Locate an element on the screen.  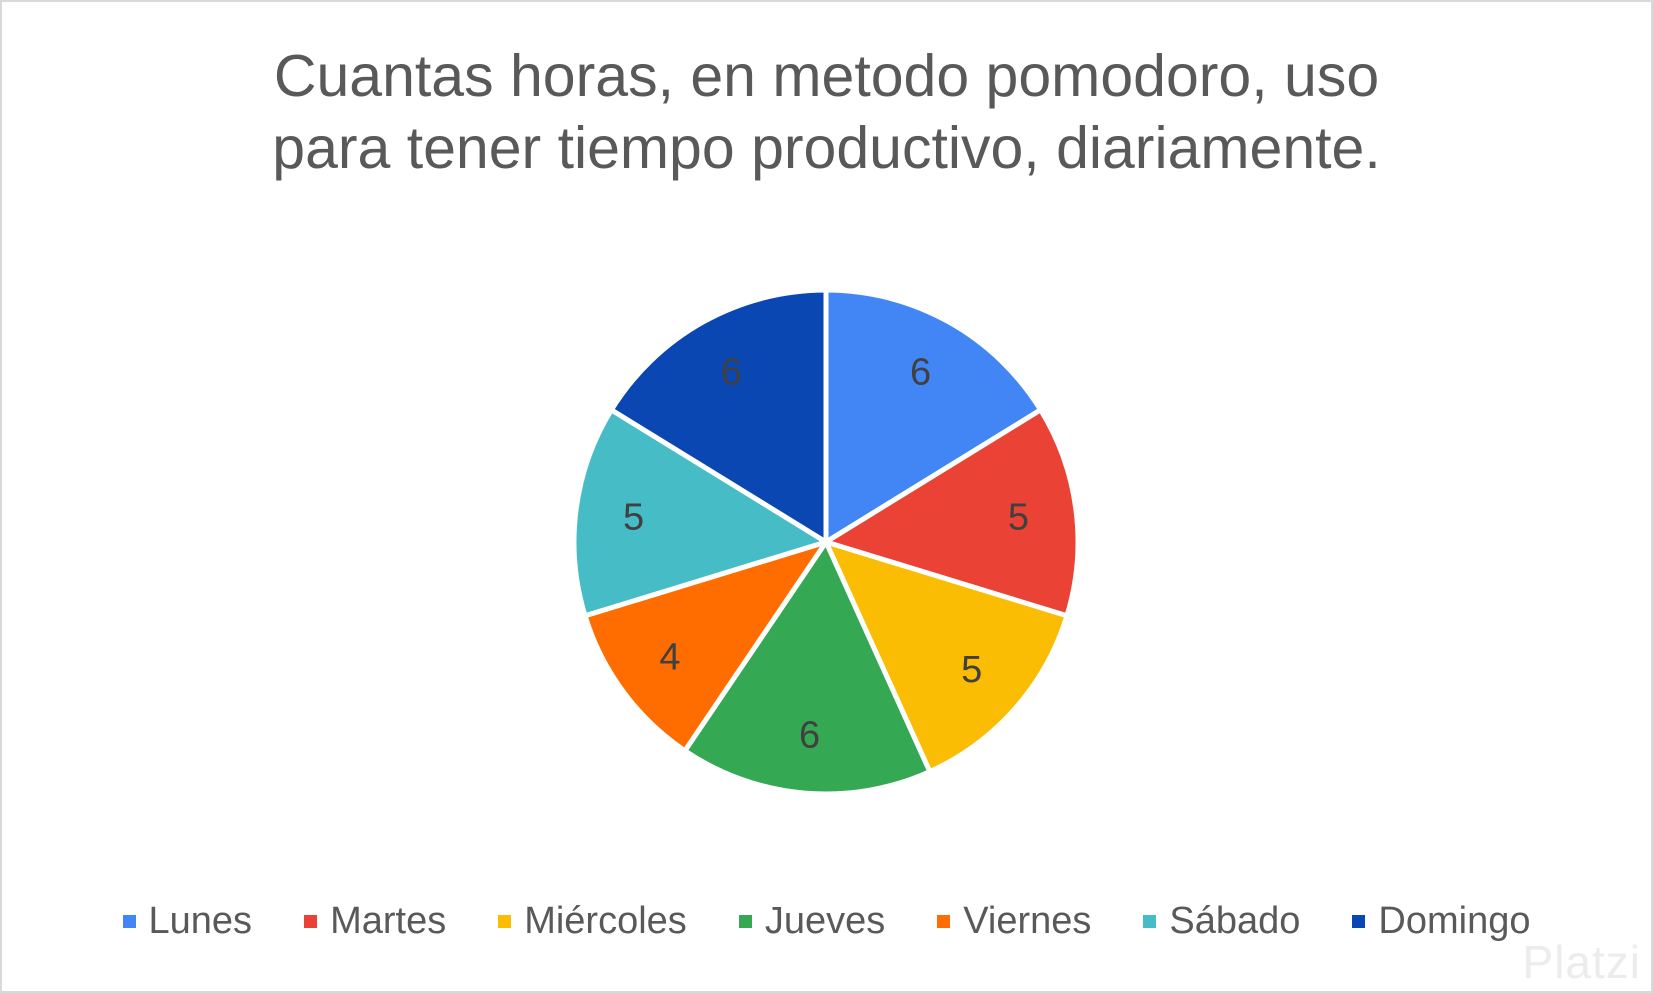
legend-label: Martes is located at coordinates (388, 921).